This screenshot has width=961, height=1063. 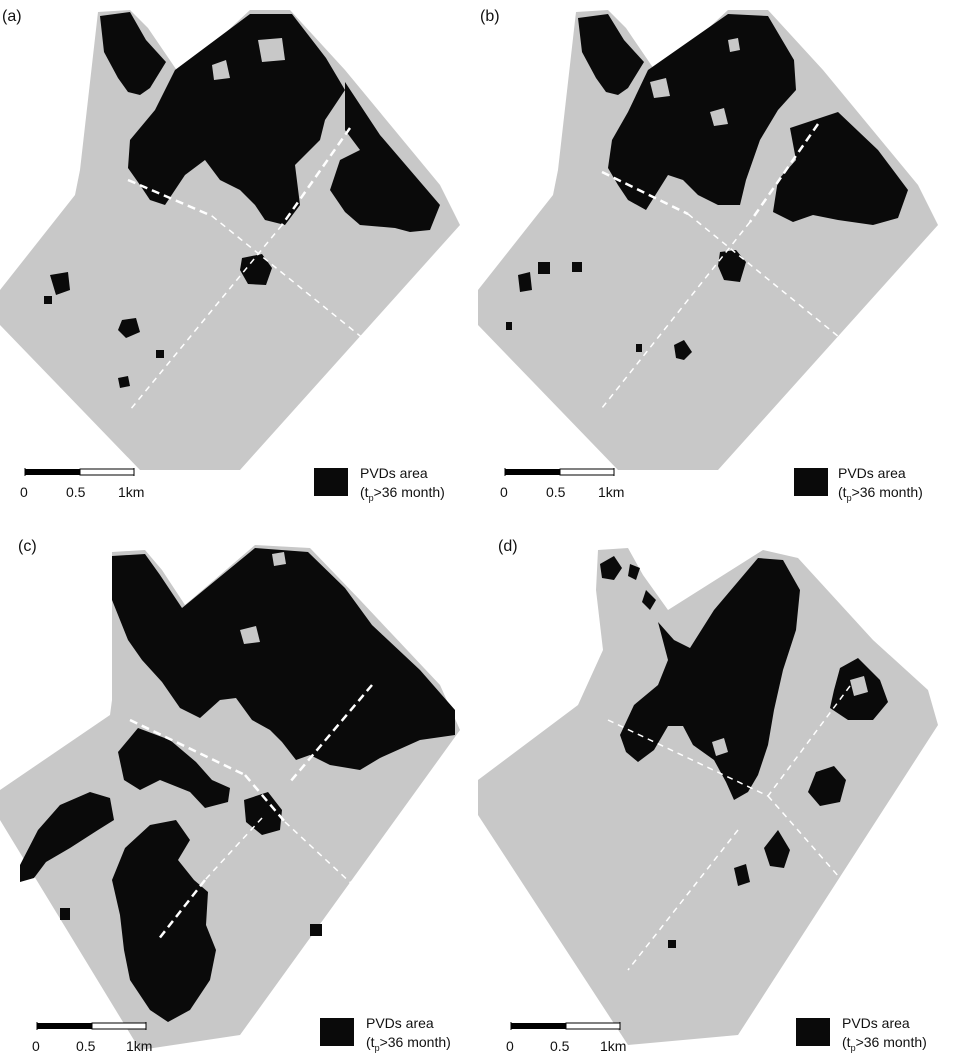 I want to click on panel-label: (c), so click(x=27, y=546).